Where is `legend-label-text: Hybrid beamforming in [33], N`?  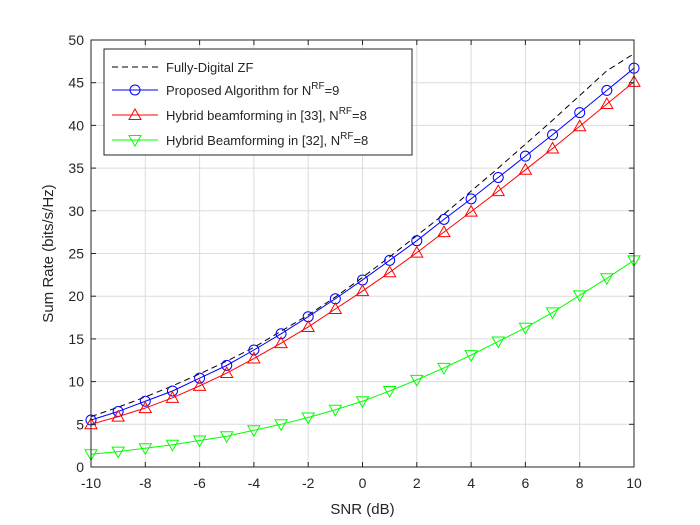 legend-label-text: Hybrid beamforming in [33], N is located at coordinates (252, 115).